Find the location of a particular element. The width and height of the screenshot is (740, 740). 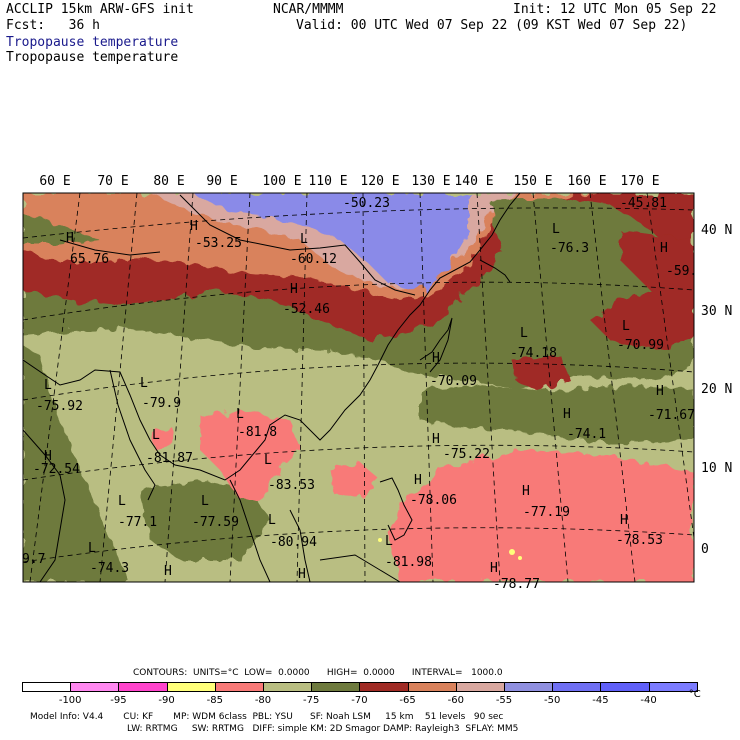

extremum-value: -72.54 is located at coordinates (56, 469).